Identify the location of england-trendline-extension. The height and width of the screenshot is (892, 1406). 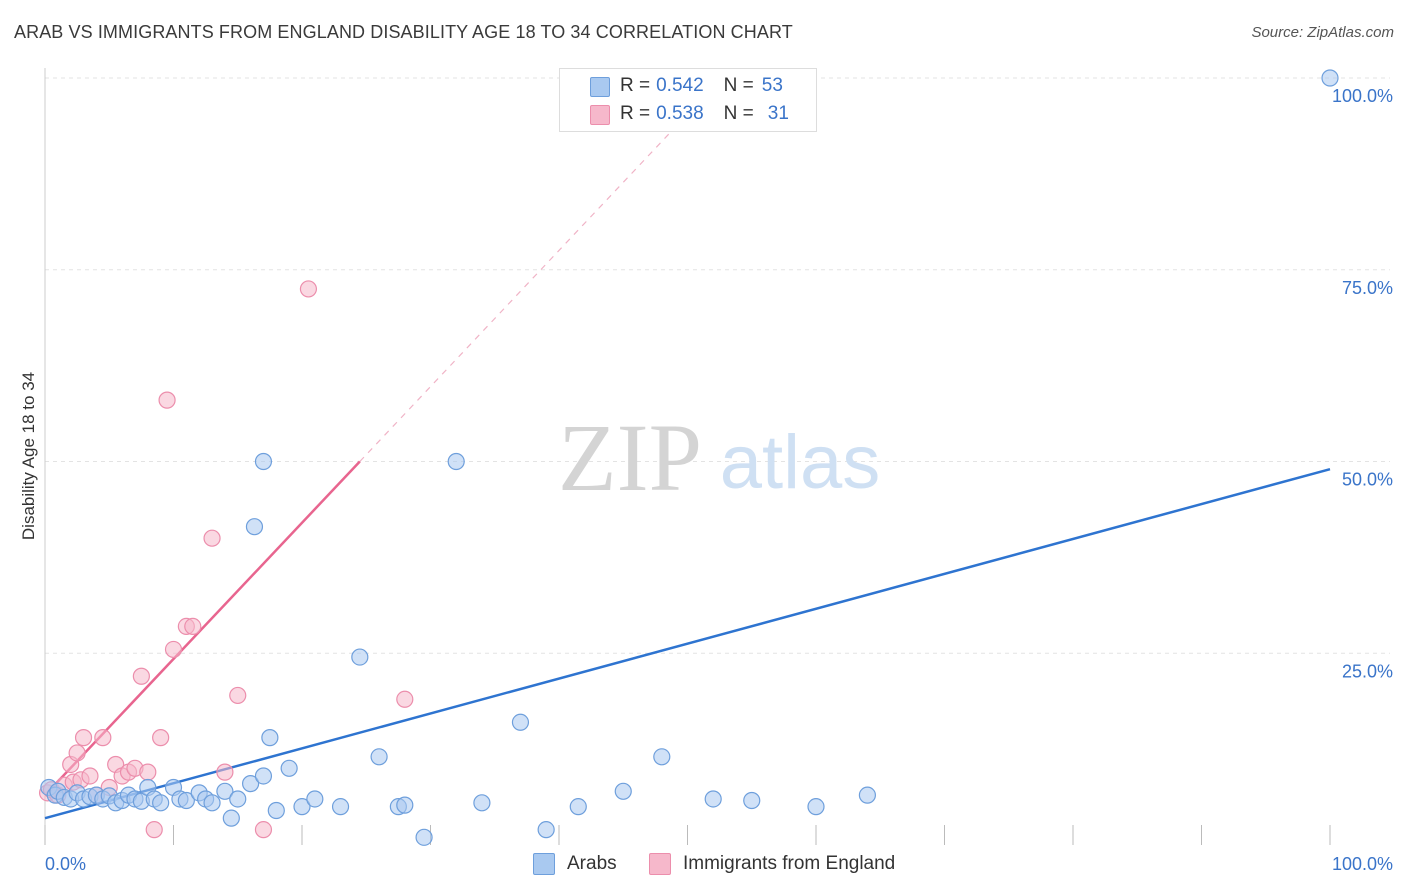
(541, 269).